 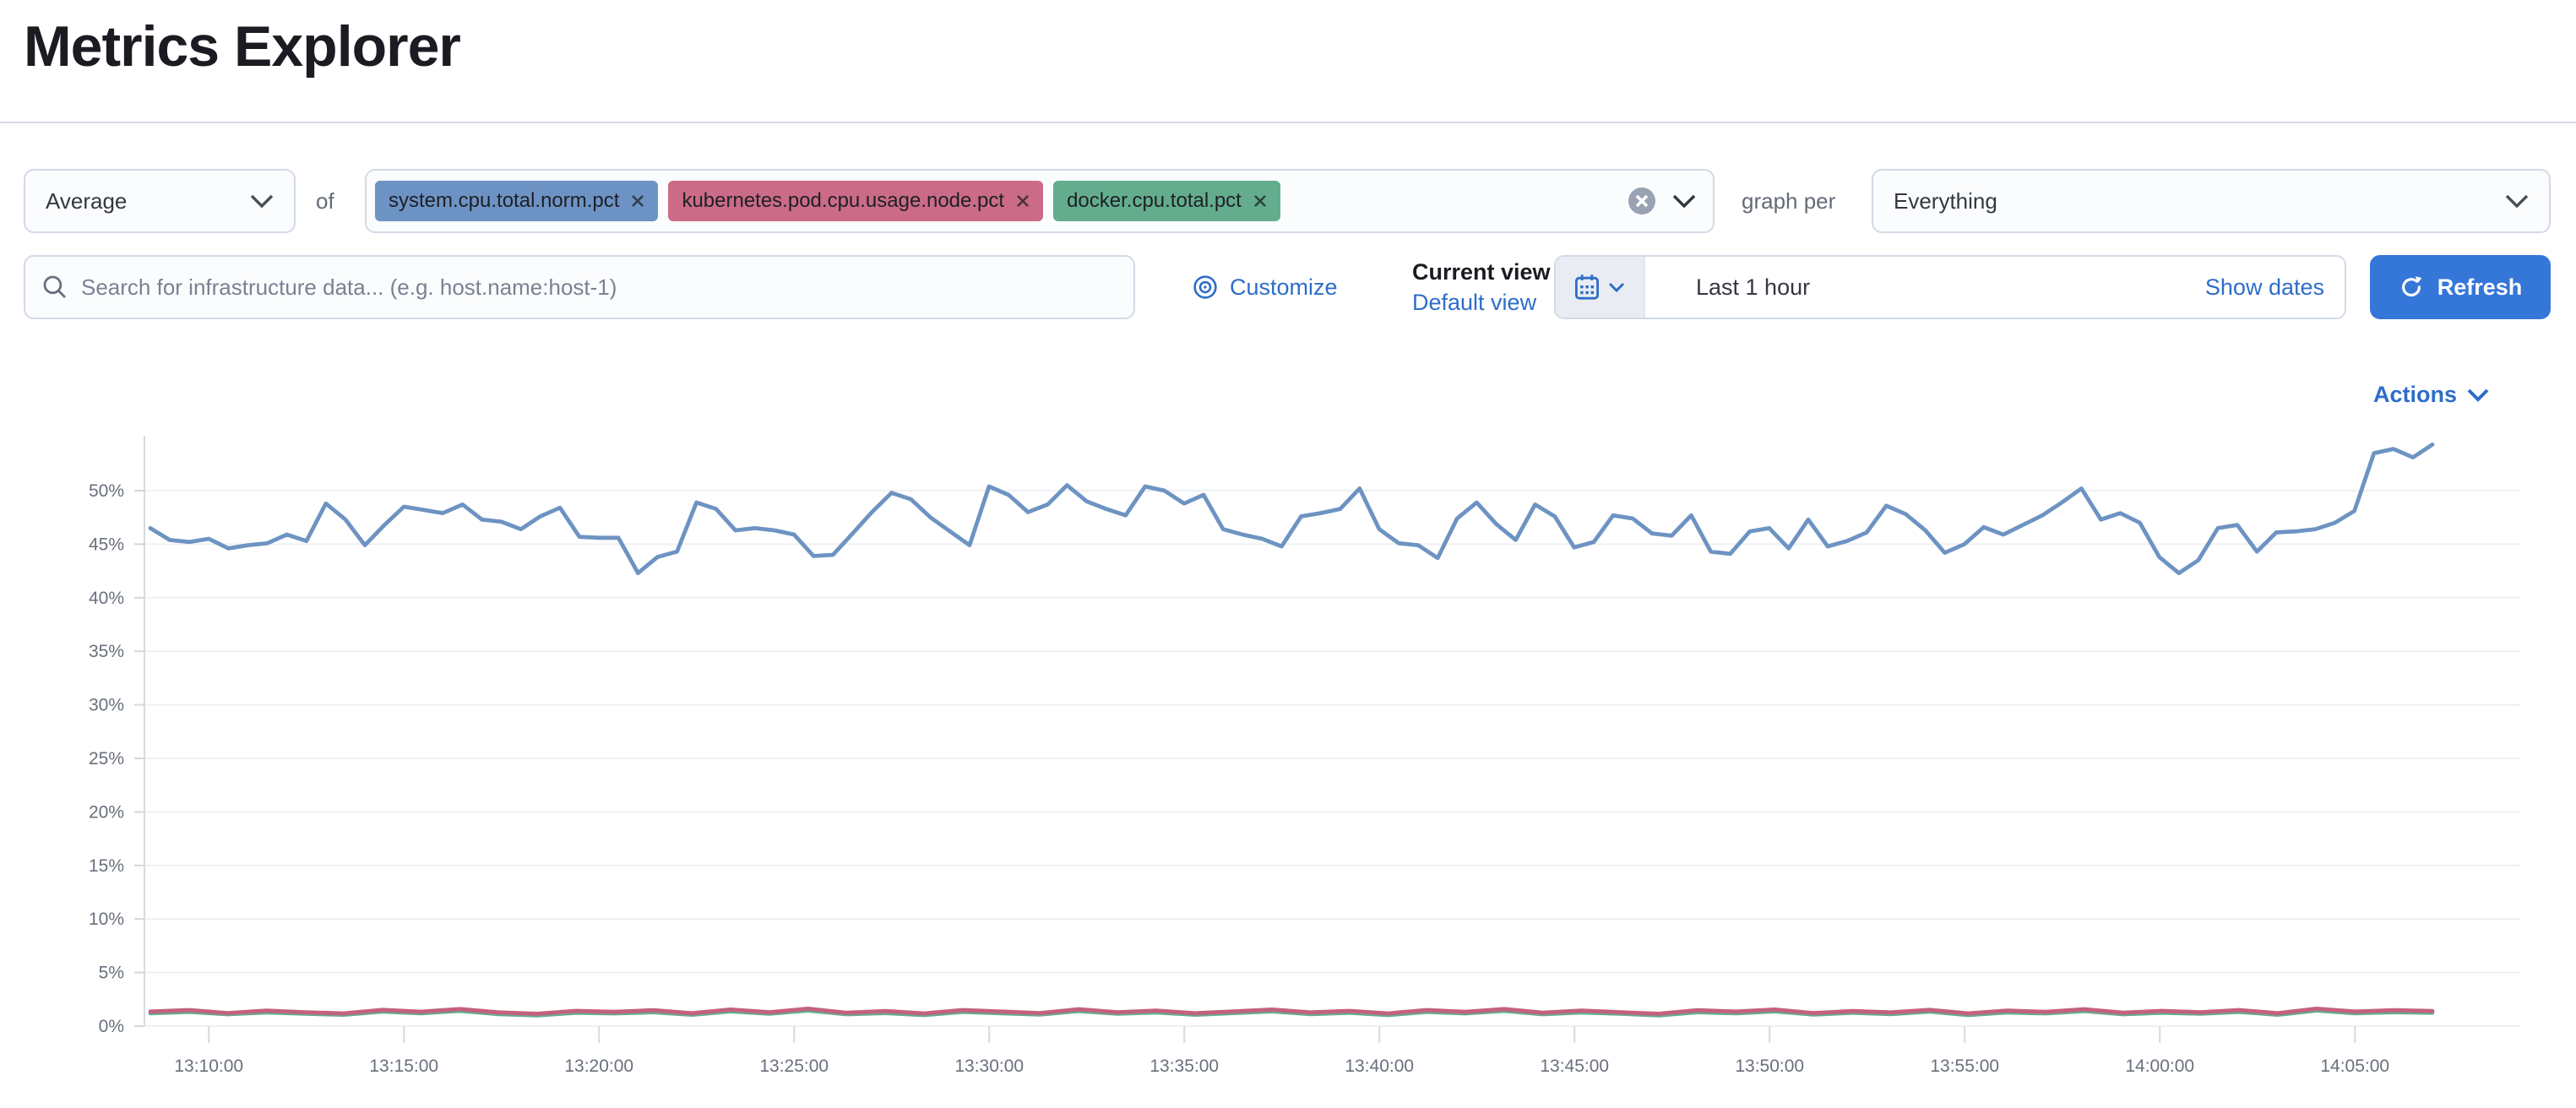 I want to click on group-by-select: Everything, so click(x=2211, y=201).